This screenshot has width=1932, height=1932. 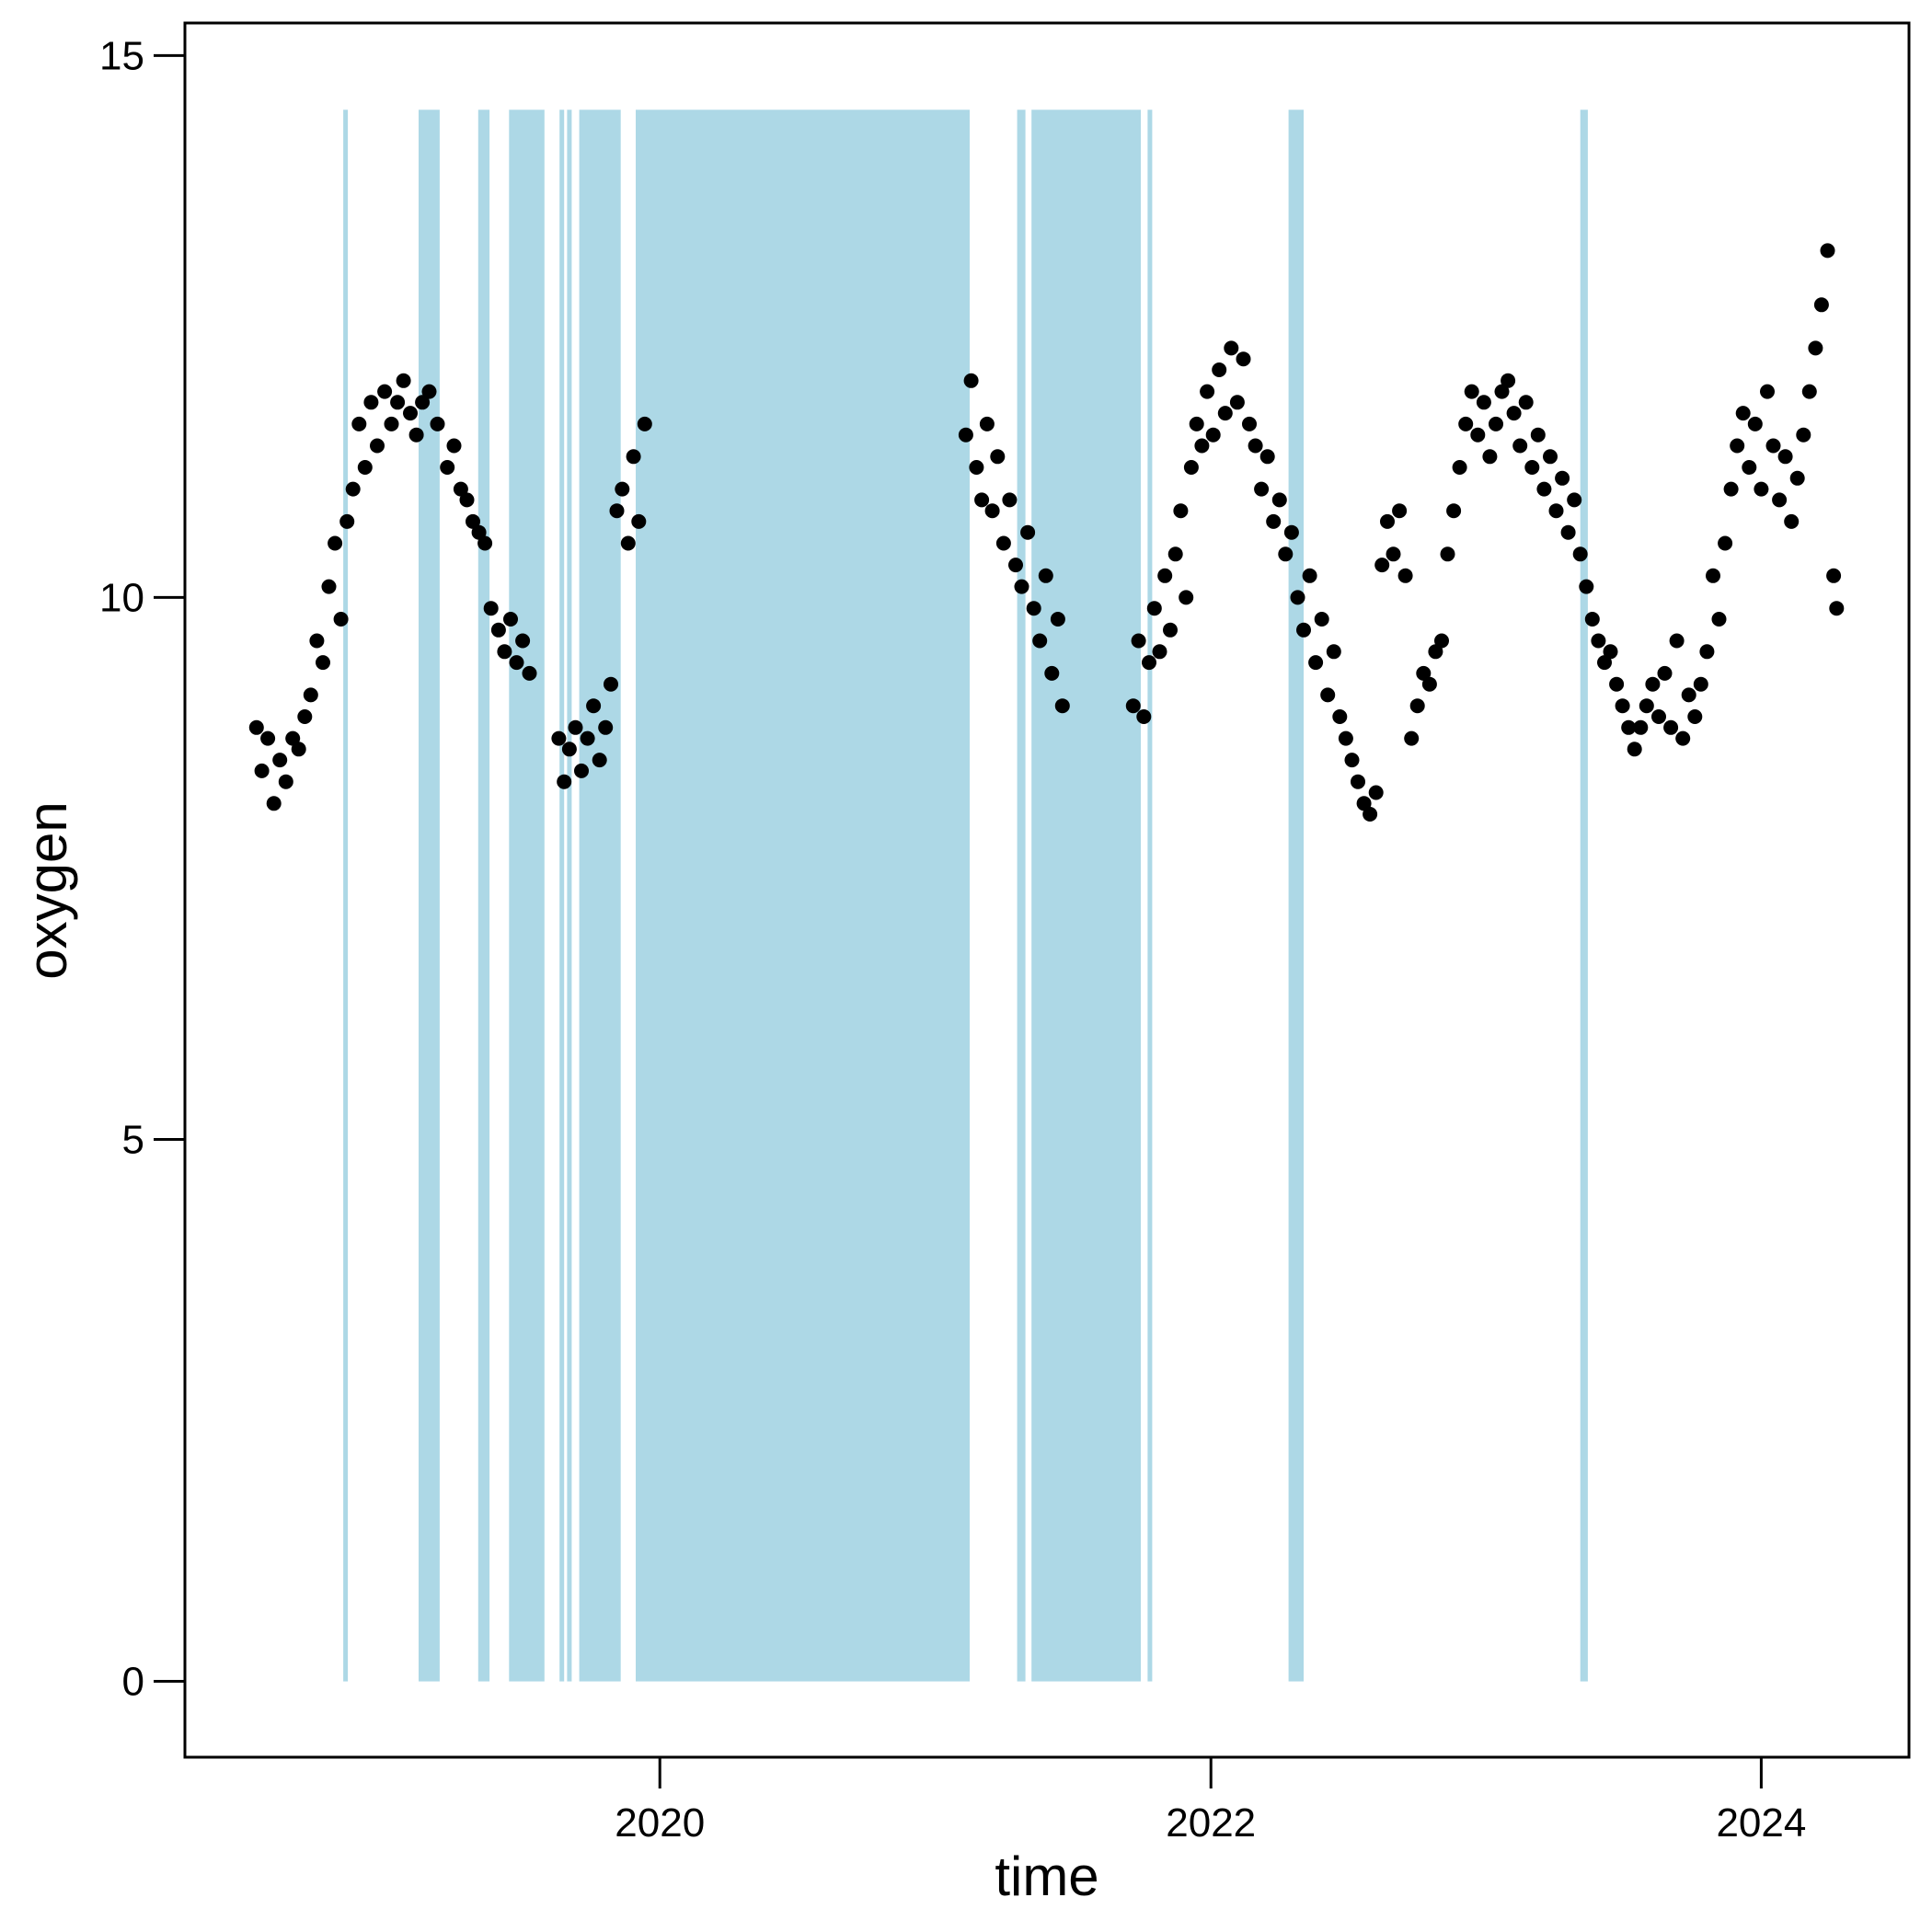 What do you see at coordinates (121, 597) in the screenshot?
I see `y-tick-label: 10` at bounding box center [121, 597].